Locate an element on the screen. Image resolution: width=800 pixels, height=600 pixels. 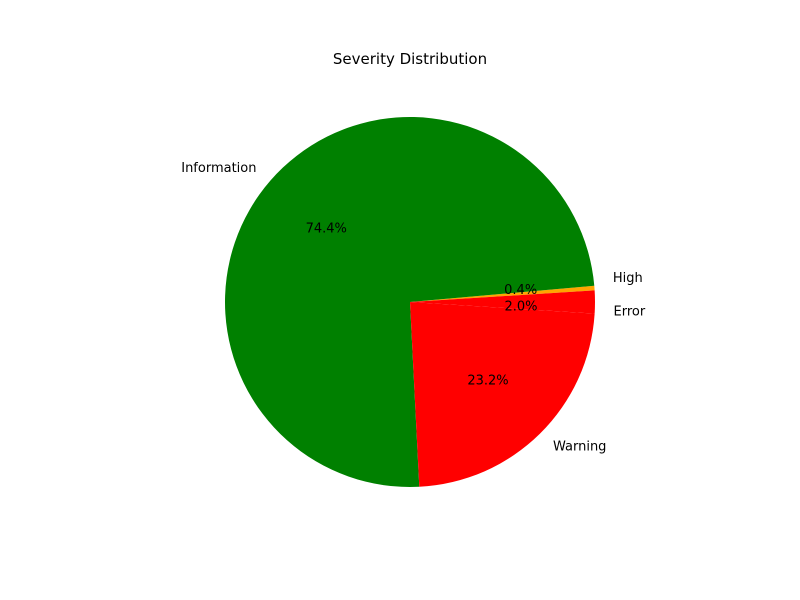
slice-pct-error: 2.0% is located at coordinates (520, 307).